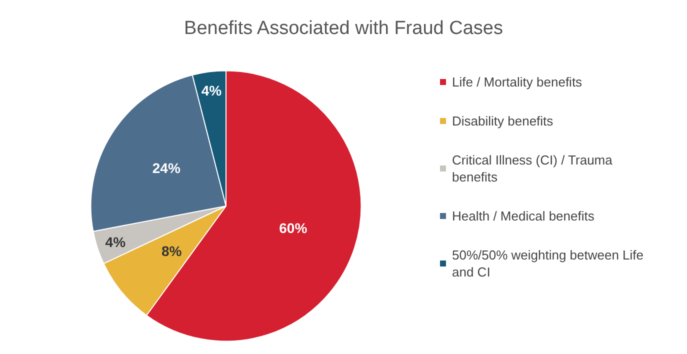 Image resolution: width=687 pixels, height=354 pixels. What do you see at coordinates (503, 121) in the screenshot?
I see `legend-label: Disability benefits` at bounding box center [503, 121].